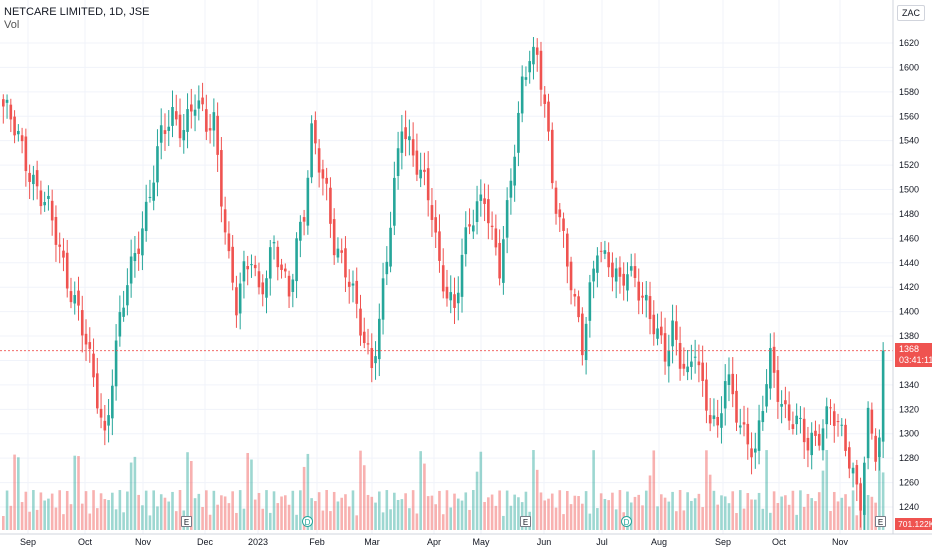 This screenshot has height=555, width=932. What do you see at coordinates (911, 13) in the screenshot?
I see `currency-button: ZAC` at bounding box center [911, 13].